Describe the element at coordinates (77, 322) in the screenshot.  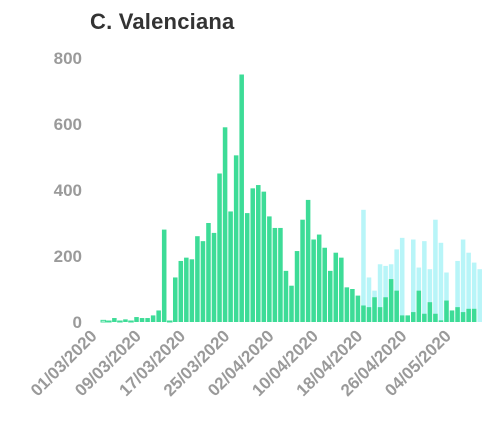
I see `y-tick-label: 0` at that location.